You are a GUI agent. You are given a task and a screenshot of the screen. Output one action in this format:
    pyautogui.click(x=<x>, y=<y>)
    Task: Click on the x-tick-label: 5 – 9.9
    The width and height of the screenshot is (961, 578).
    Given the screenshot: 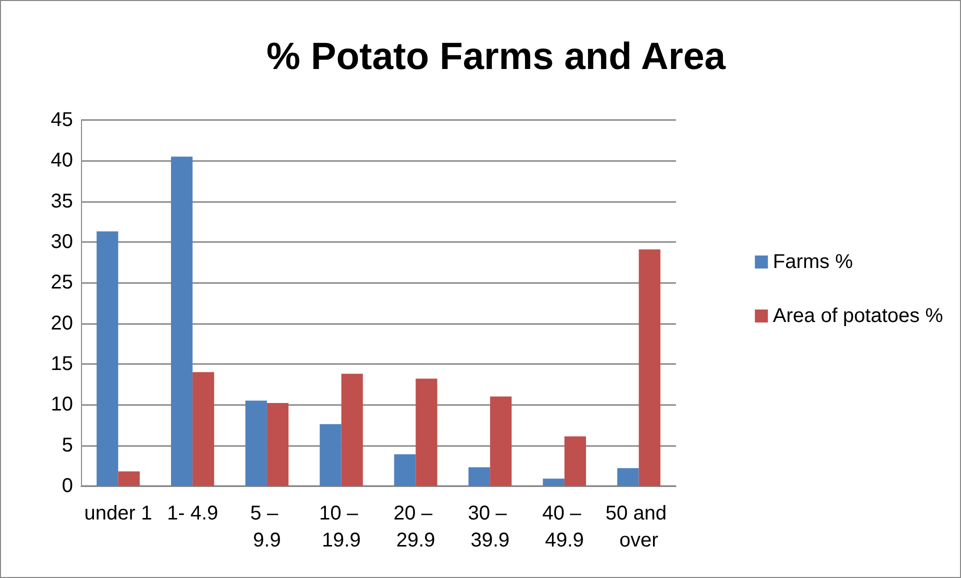 What is the action you would take?
    pyautogui.click(x=267, y=527)
    